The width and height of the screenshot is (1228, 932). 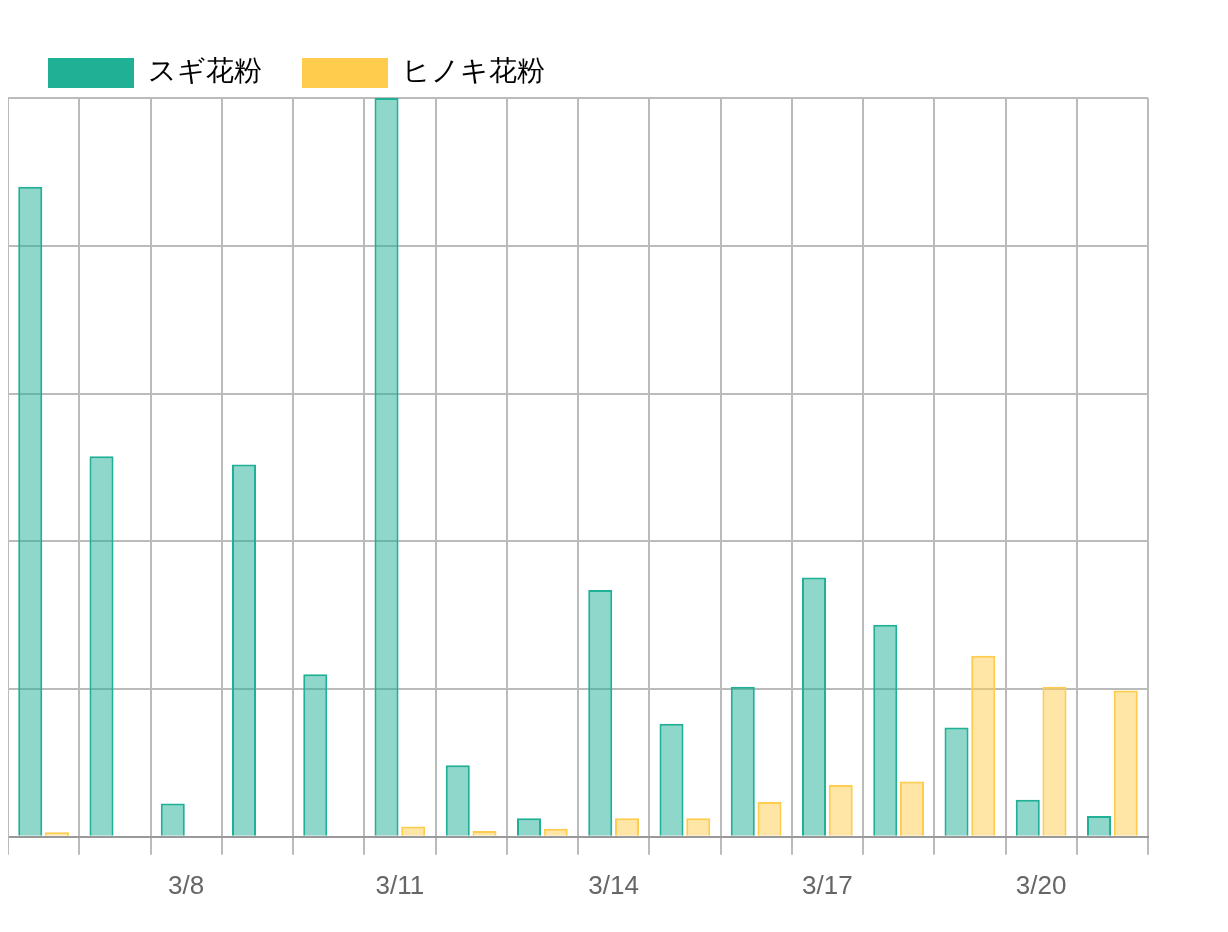 I want to click on x-tick-label: 3/20, so click(x=1041, y=884).